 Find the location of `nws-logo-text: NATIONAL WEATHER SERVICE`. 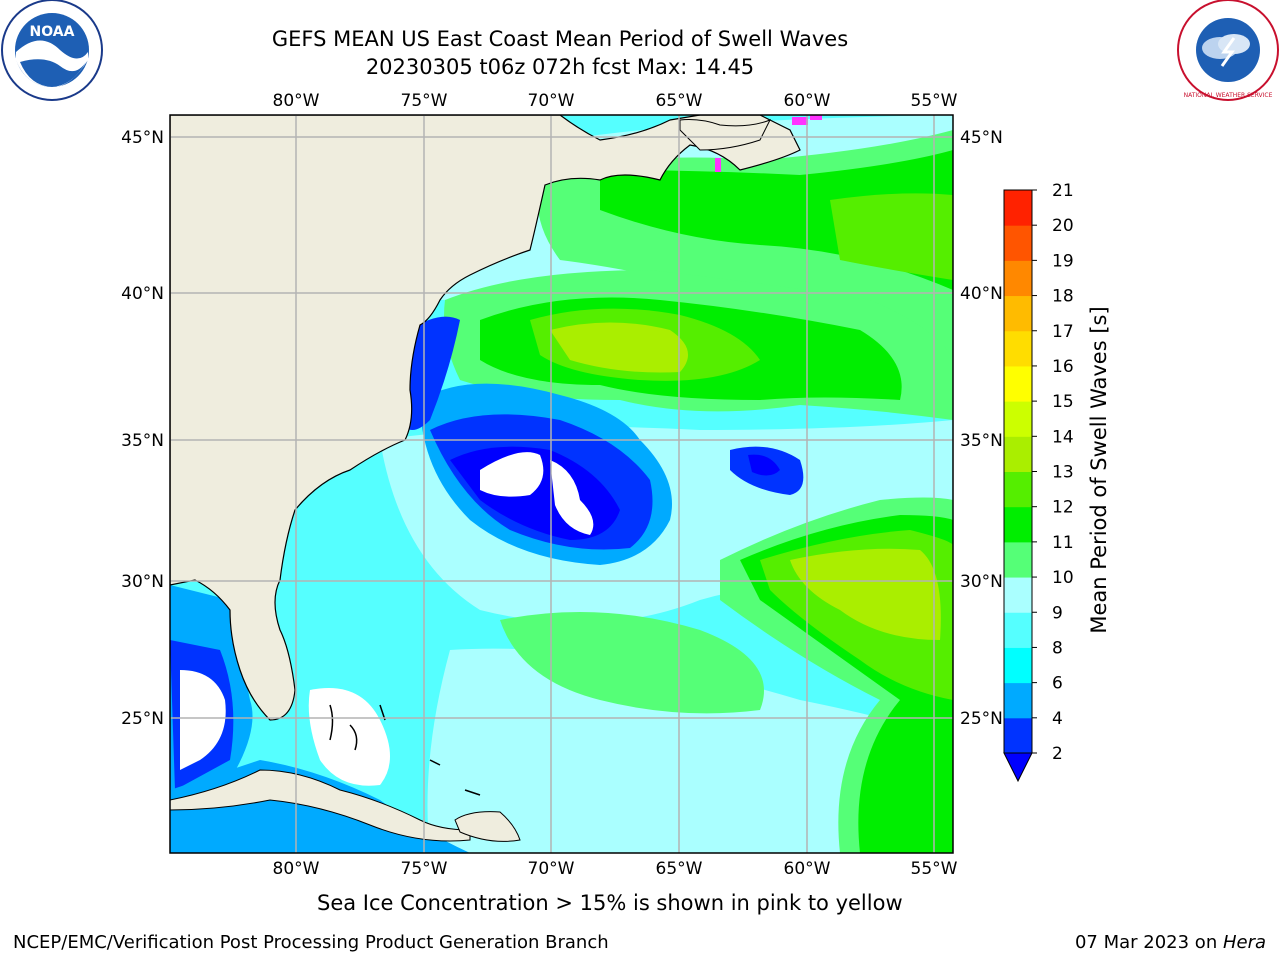

nws-logo-text: NATIONAL WEATHER SERVICE is located at coordinates (1228, 95).